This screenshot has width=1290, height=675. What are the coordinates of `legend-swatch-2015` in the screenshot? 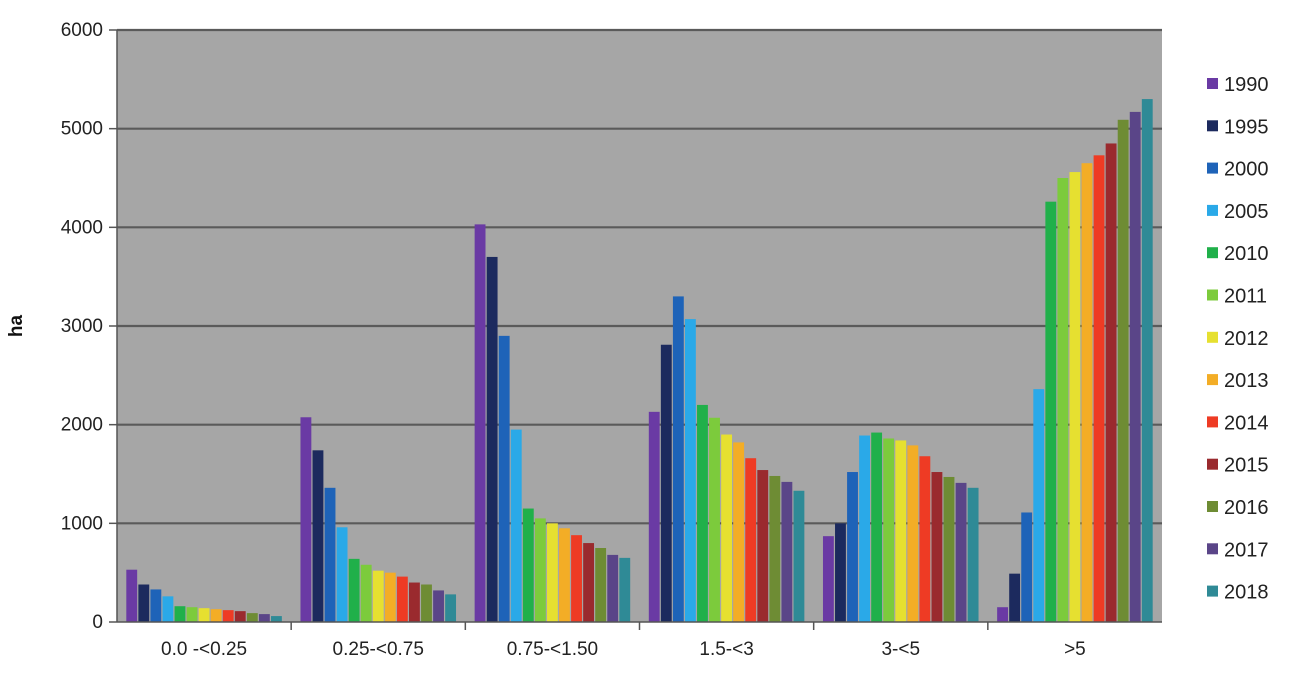 It's located at (1212, 464).